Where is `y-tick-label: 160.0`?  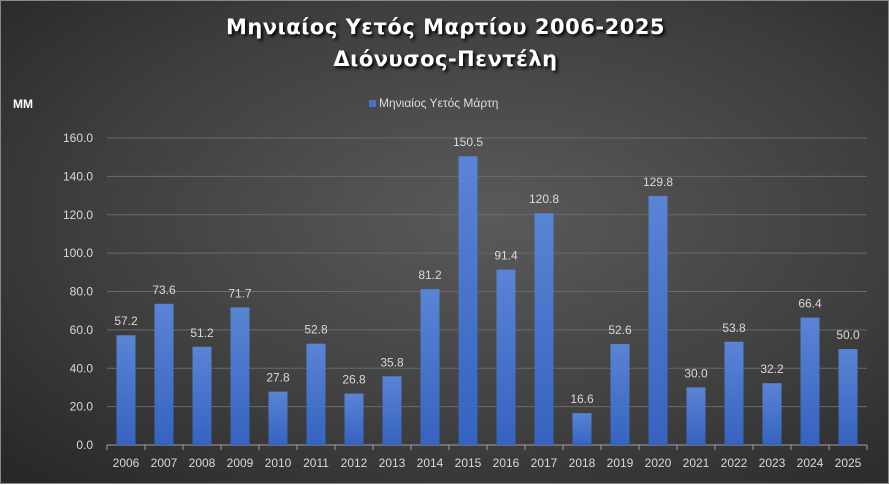 y-tick-label: 160.0 is located at coordinates (78, 138).